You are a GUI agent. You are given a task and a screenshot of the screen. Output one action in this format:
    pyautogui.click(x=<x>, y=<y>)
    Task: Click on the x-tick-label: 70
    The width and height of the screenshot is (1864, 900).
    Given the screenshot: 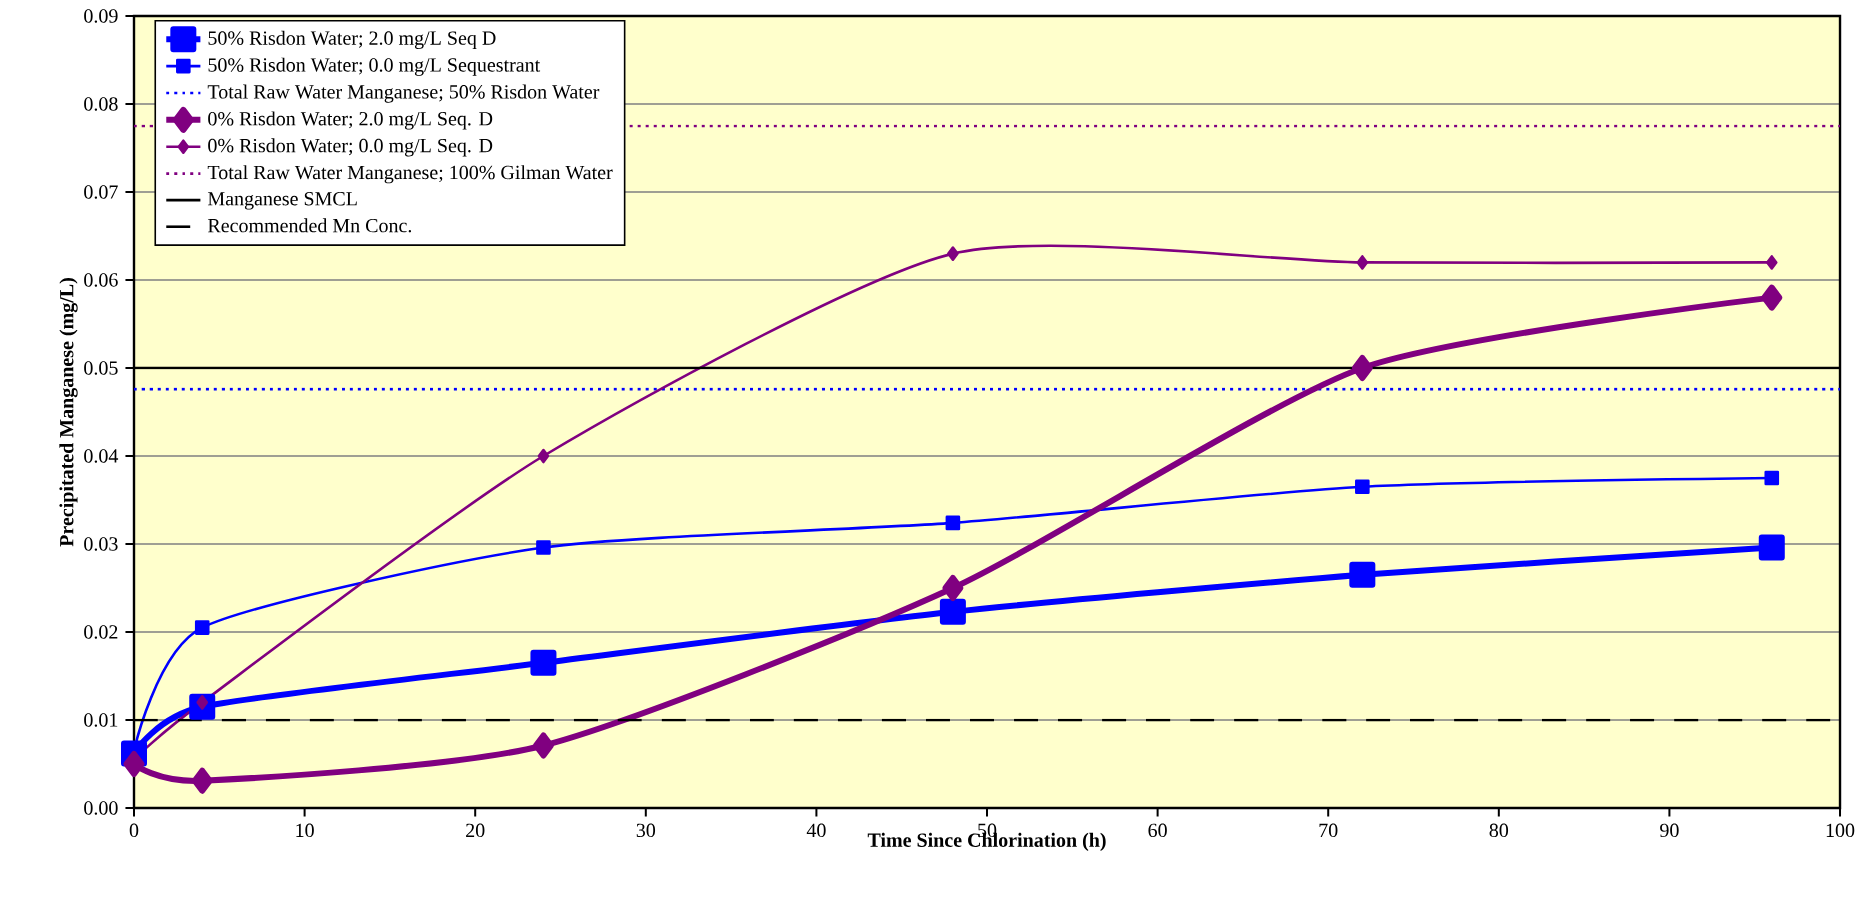 What is the action you would take?
    pyautogui.click(x=1328, y=830)
    